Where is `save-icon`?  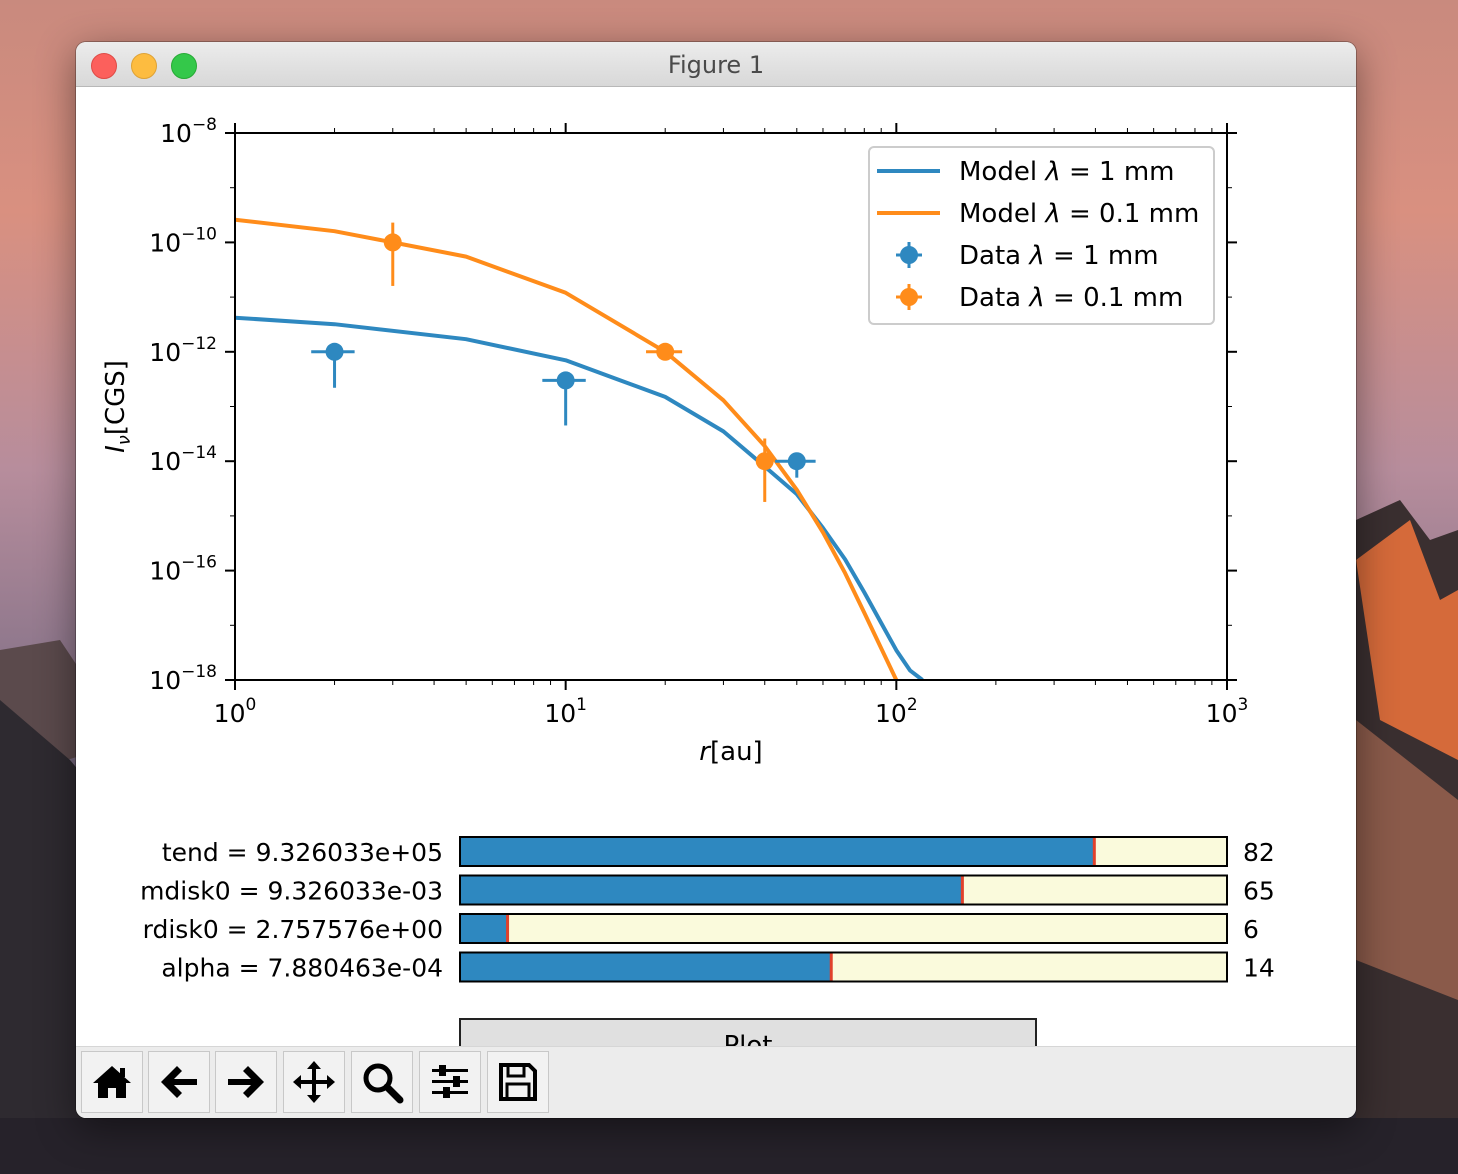
save-icon is located at coordinates (518, 1082).